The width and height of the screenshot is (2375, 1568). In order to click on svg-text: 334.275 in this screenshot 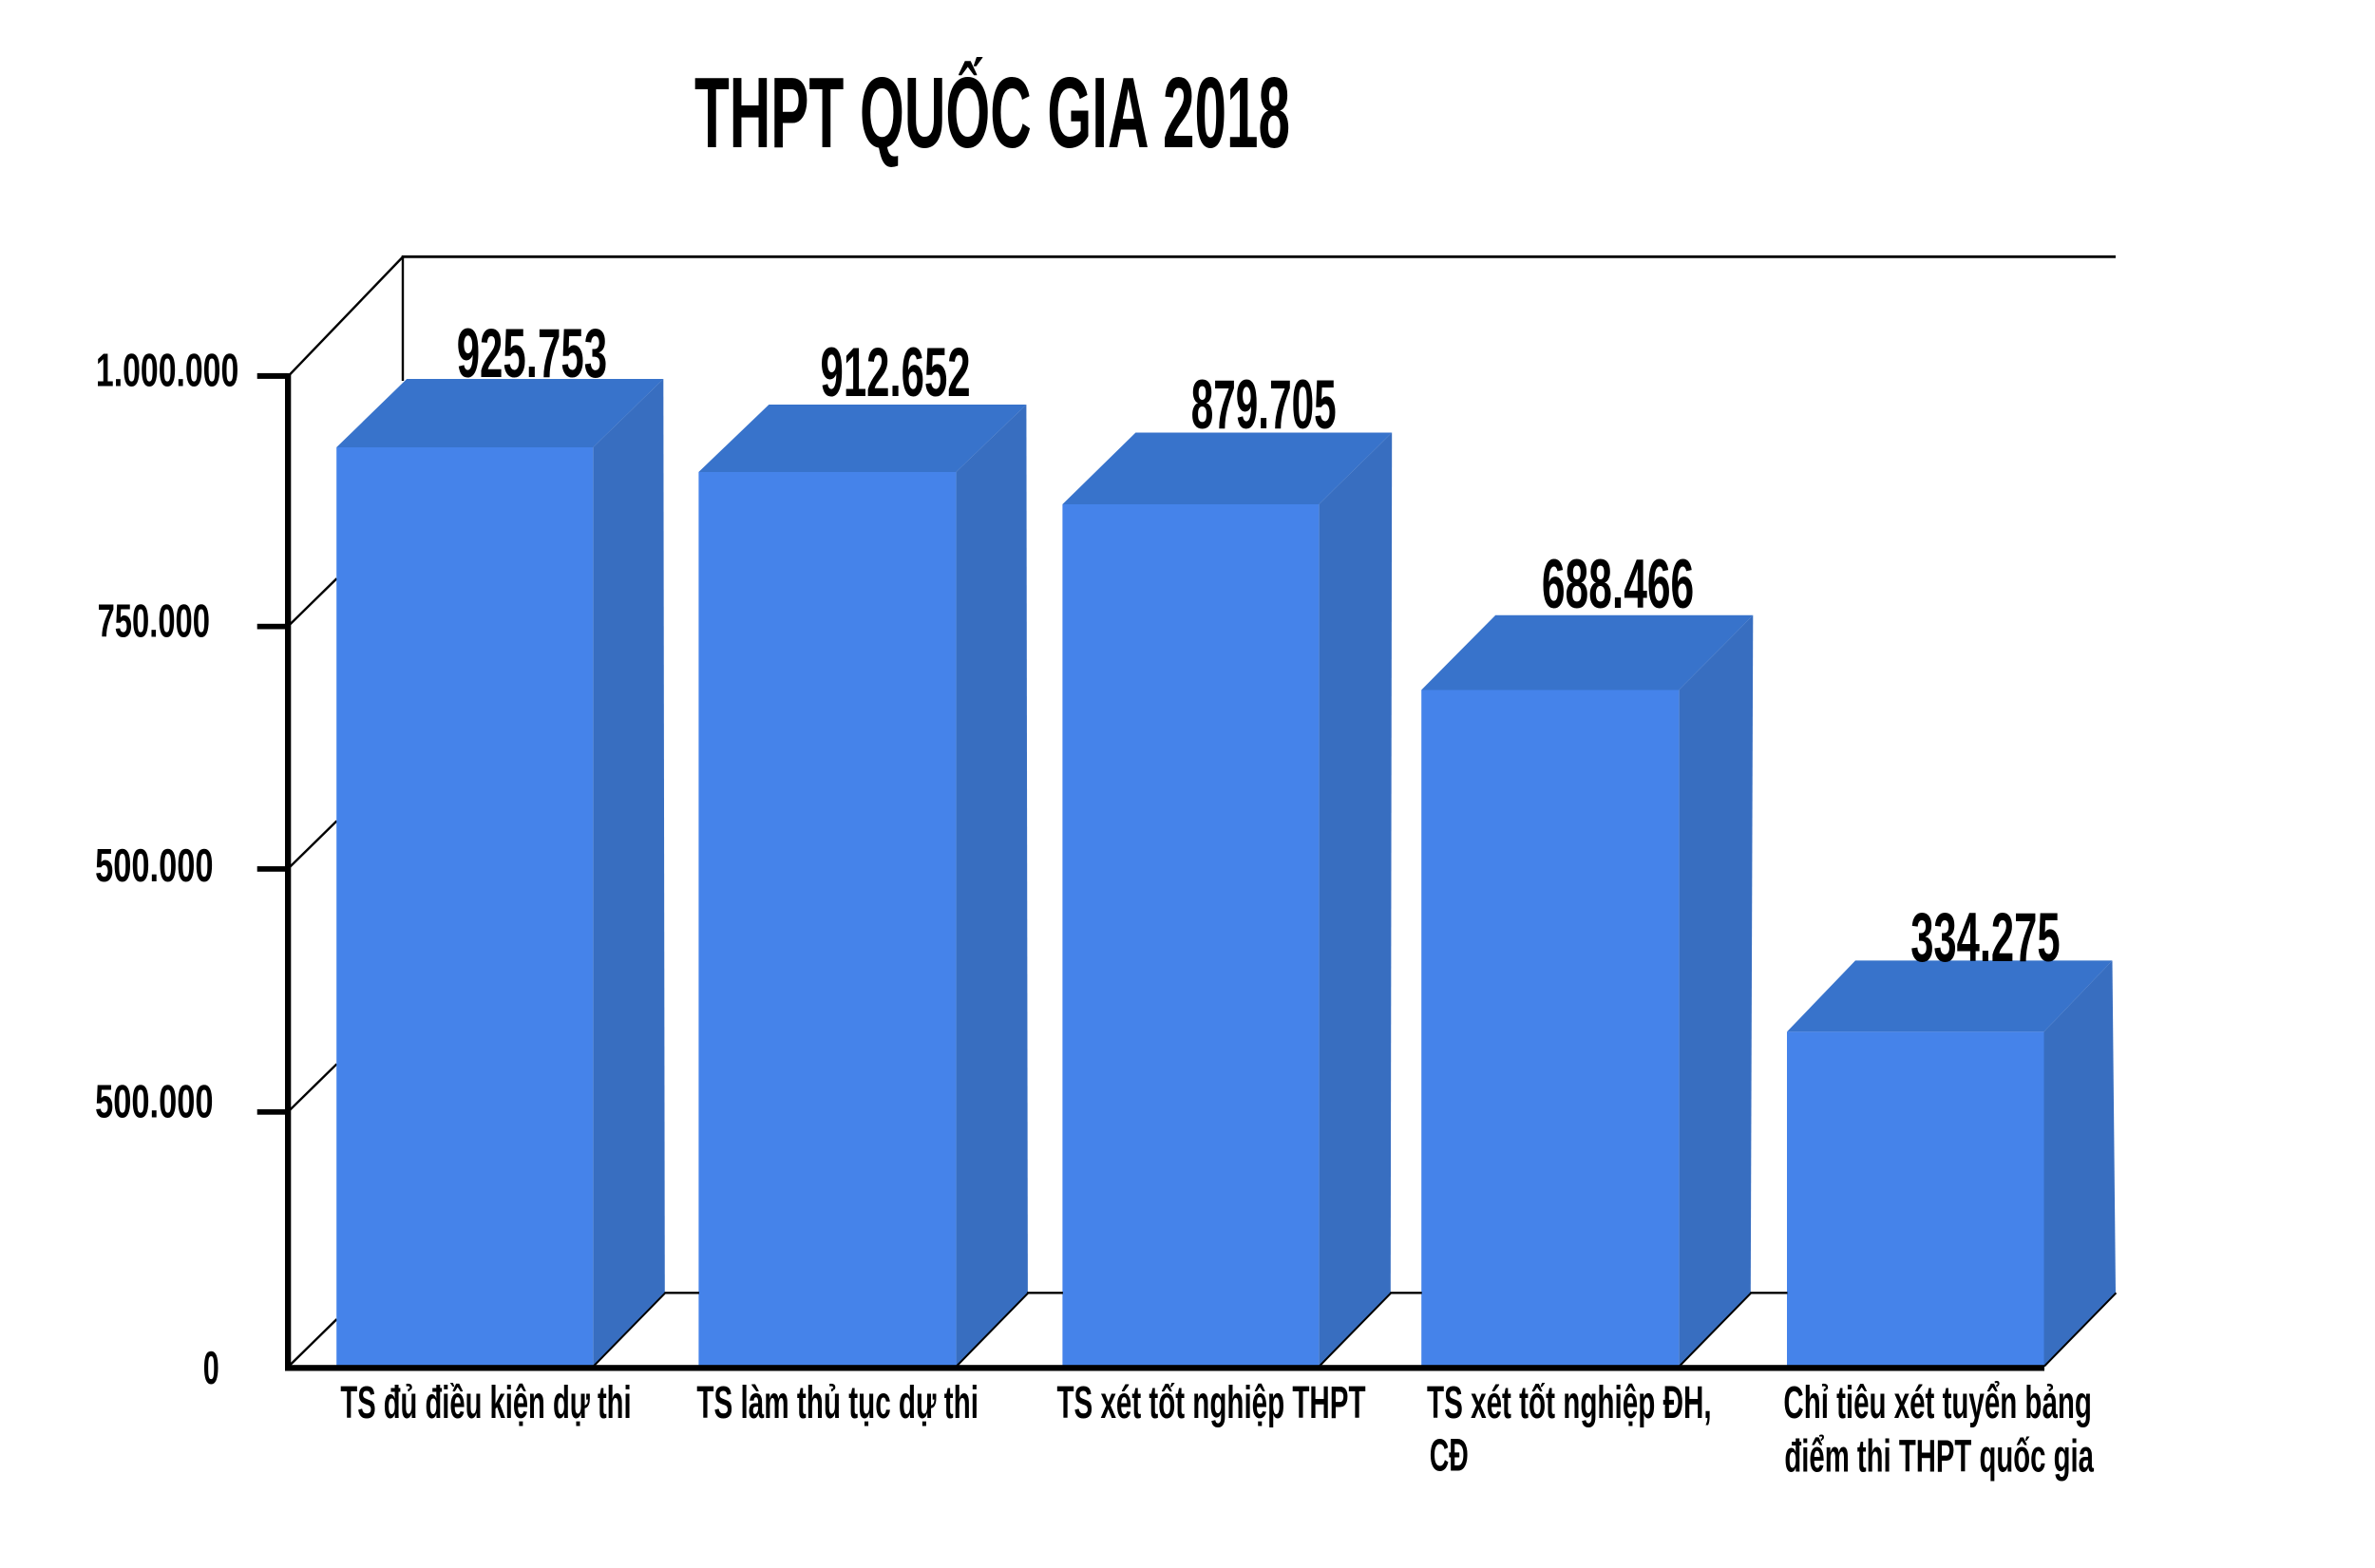, I will do `click(1985, 937)`.